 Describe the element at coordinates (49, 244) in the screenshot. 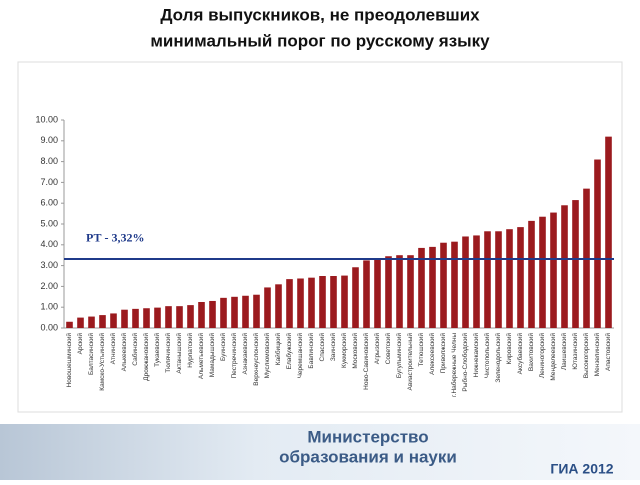

I see `y-tick-label: 4.00` at that location.